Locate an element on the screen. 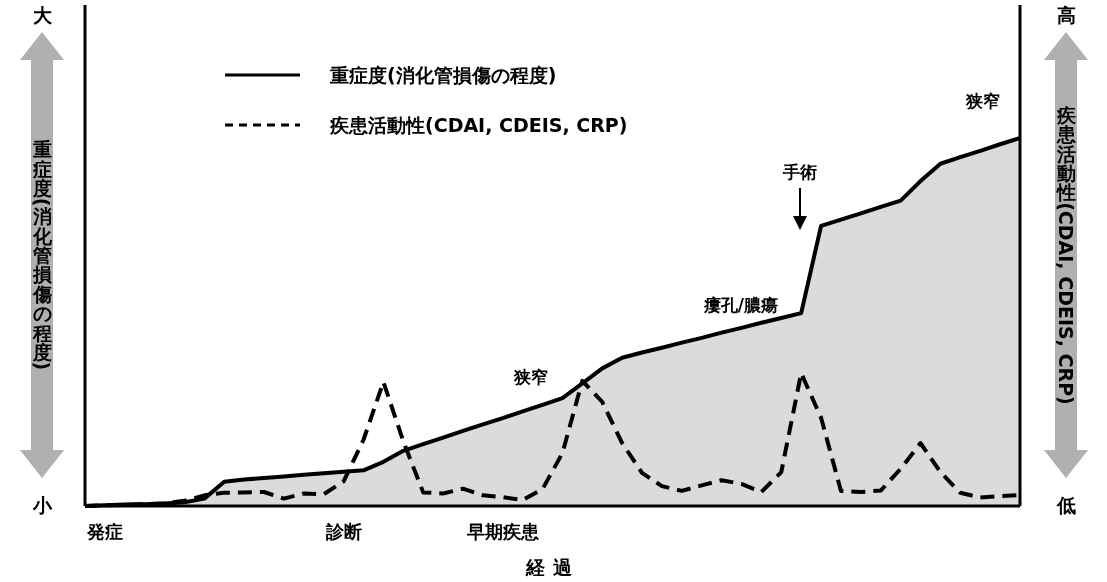 This screenshot has width=1107, height=582. text: 高 is located at coordinates (1066, 15).